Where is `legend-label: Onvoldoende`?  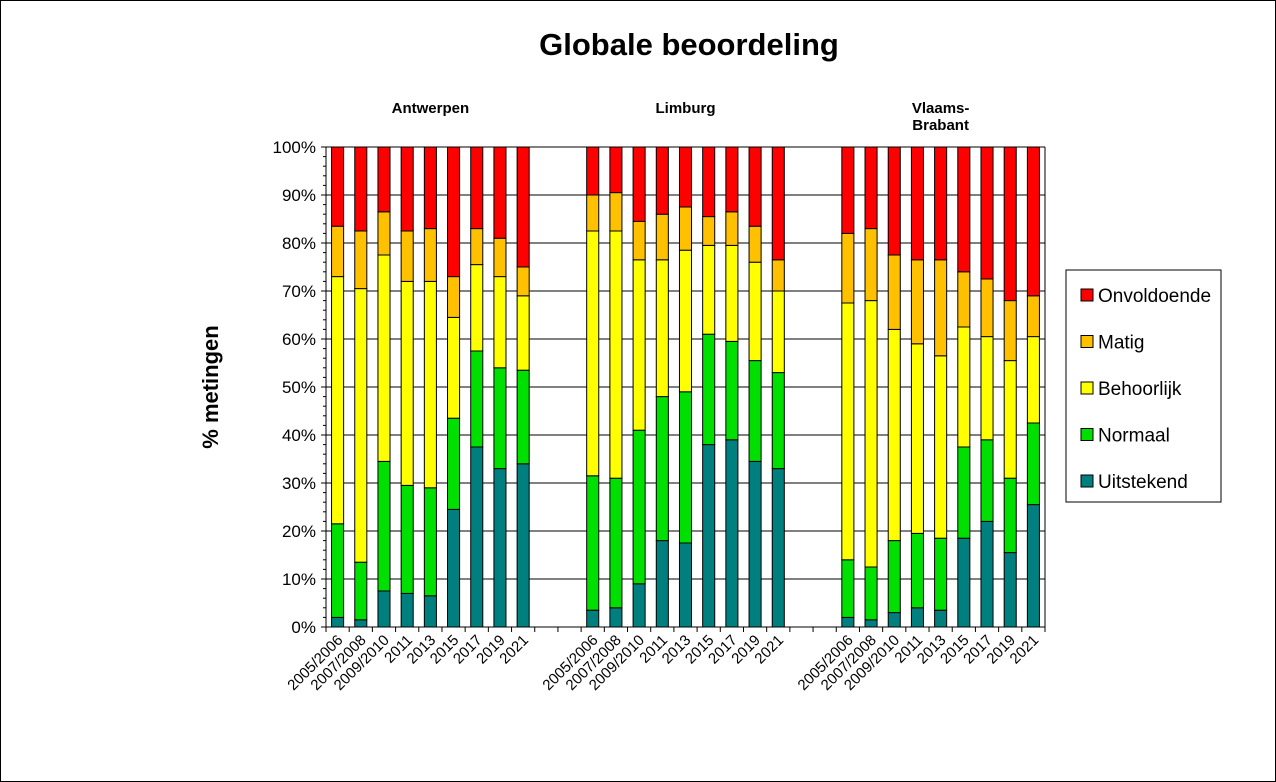 legend-label: Onvoldoende is located at coordinates (1154, 296).